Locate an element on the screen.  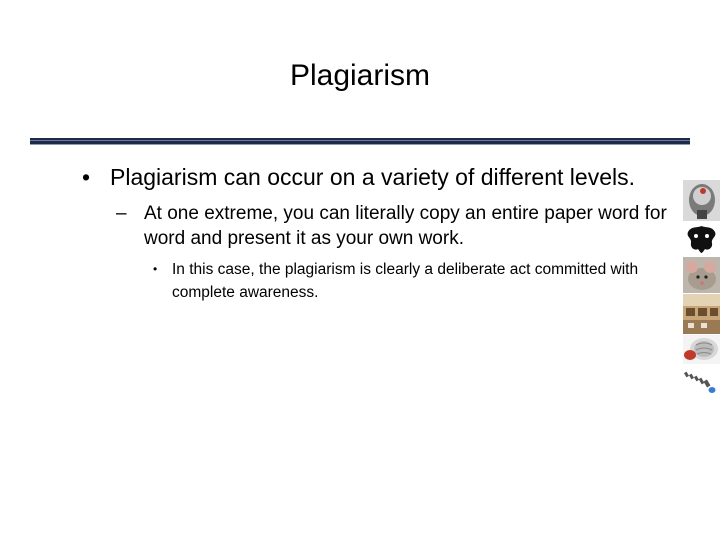
inkblot-image is located at coordinates (701, 239).